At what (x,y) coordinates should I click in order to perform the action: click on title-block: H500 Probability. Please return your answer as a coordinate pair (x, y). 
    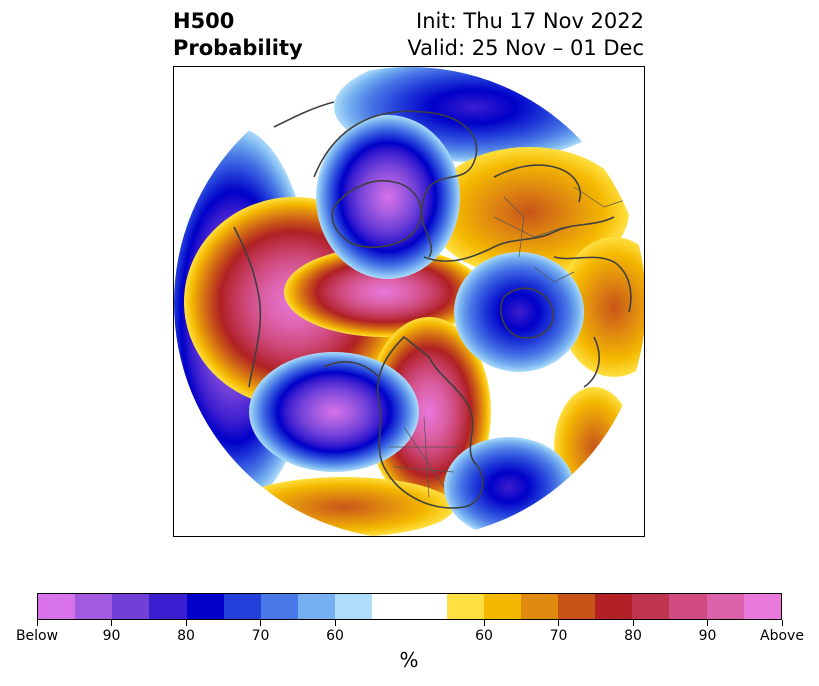
    Looking at the image, I should click on (238, 35).